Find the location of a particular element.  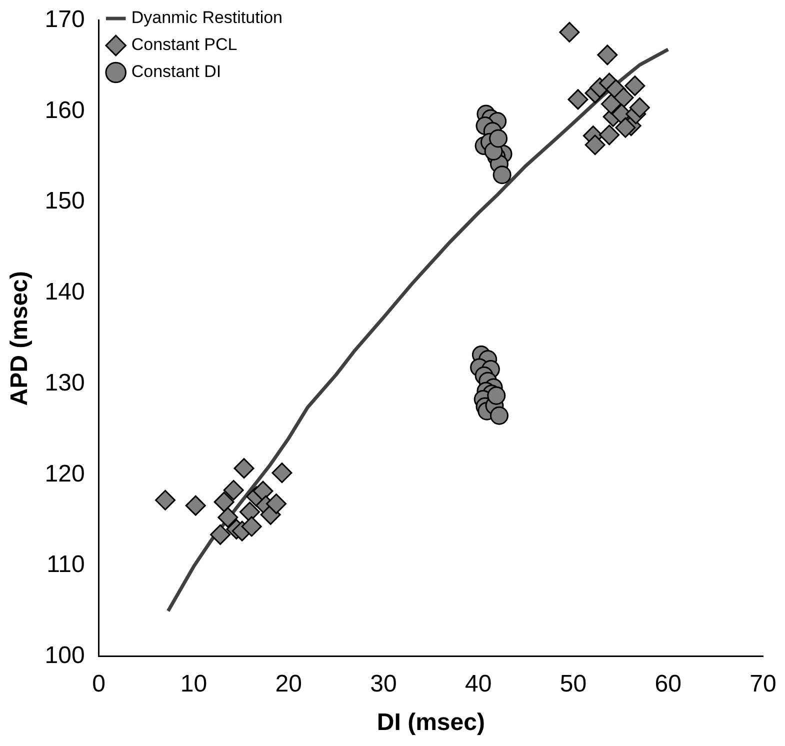

y-tick-label: 120 is located at coordinates (64, 474).